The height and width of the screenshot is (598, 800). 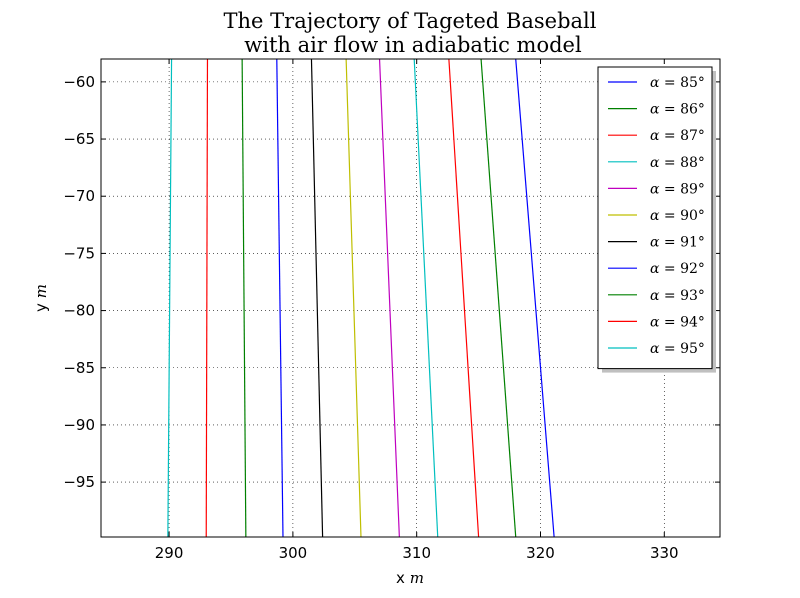 I want to click on legend-entry-label: α = 86°, so click(x=677, y=110).